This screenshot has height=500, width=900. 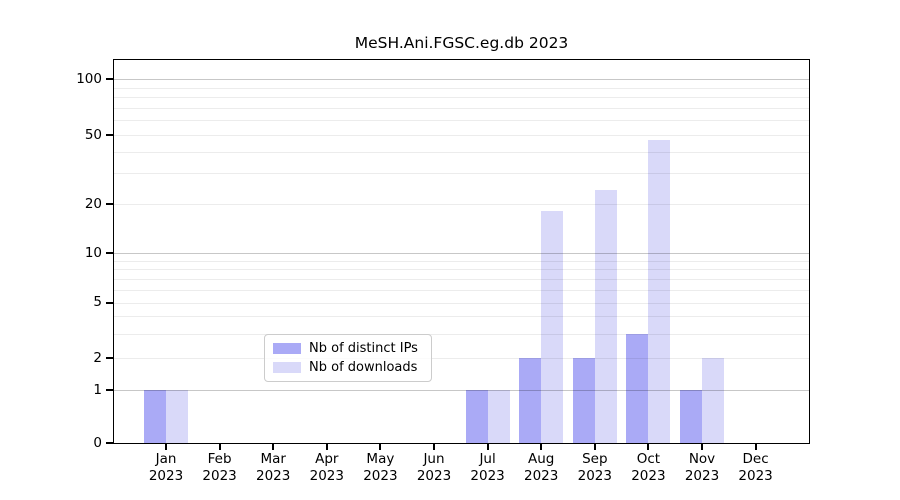 I want to click on x-axis-tick-label: Feb 2023, so click(x=220, y=467).